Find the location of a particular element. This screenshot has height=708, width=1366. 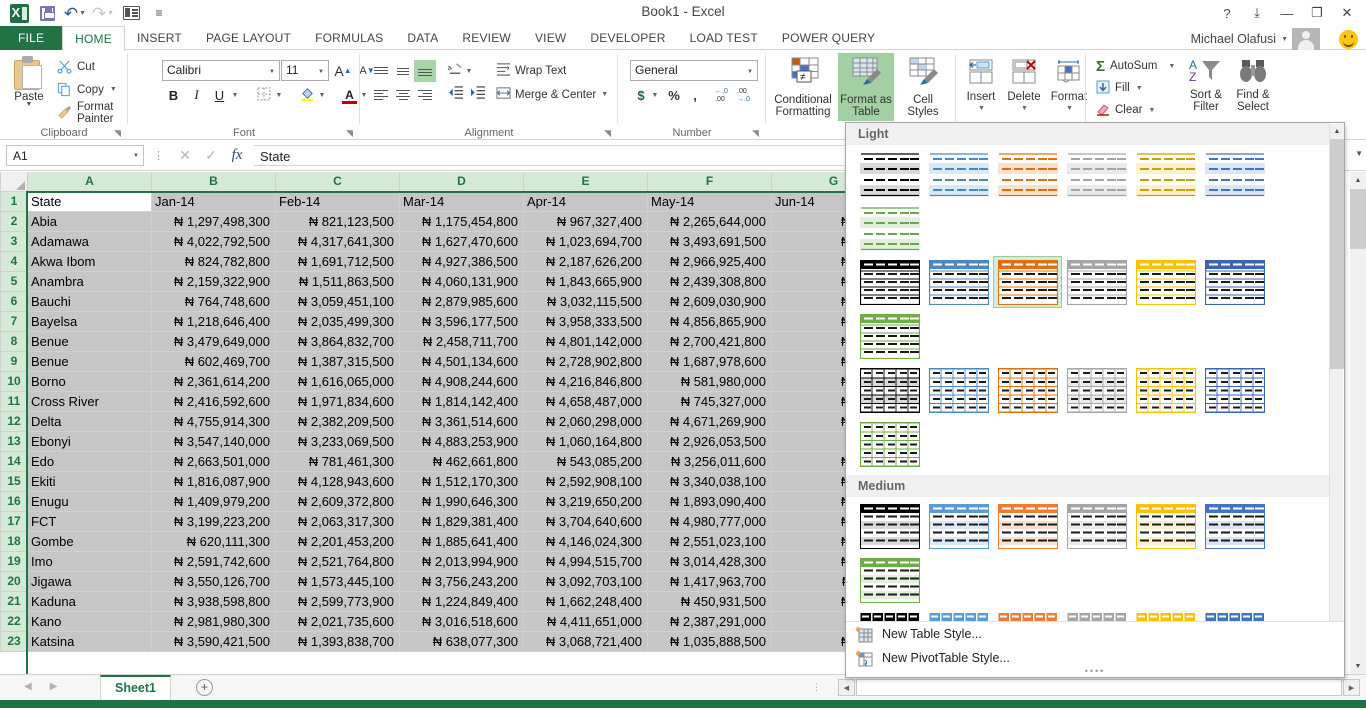

row-header: 8 is located at coordinates (14, 341).